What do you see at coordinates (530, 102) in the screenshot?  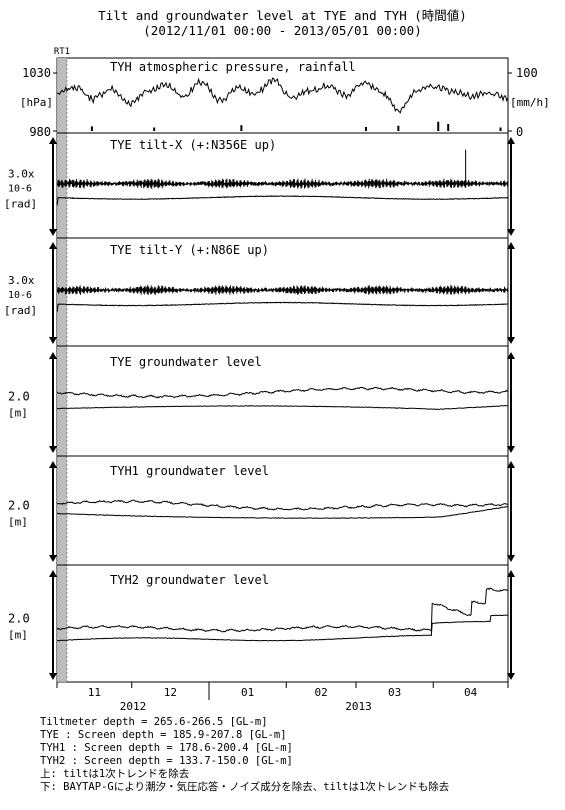 I see `rain-unit: [mm/h]` at bounding box center [530, 102].